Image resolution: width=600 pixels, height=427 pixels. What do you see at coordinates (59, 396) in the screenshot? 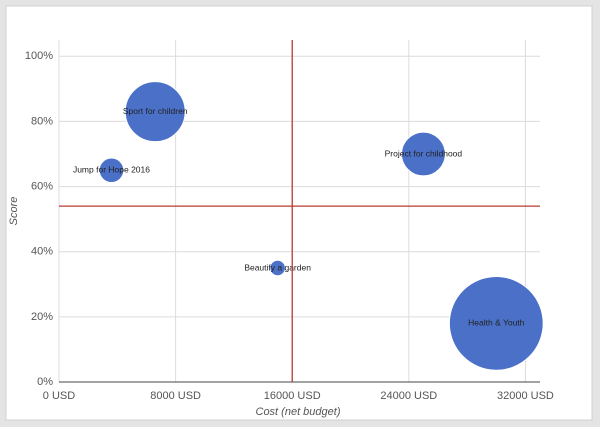
I see `x-tick-label: 0 USD` at bounding box center [59, 396].